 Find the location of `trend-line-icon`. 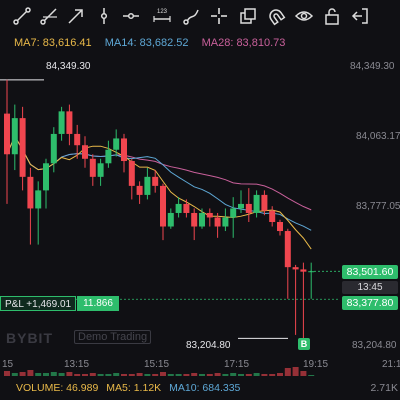

trend-line-icon is located at coordinates (21, 16).